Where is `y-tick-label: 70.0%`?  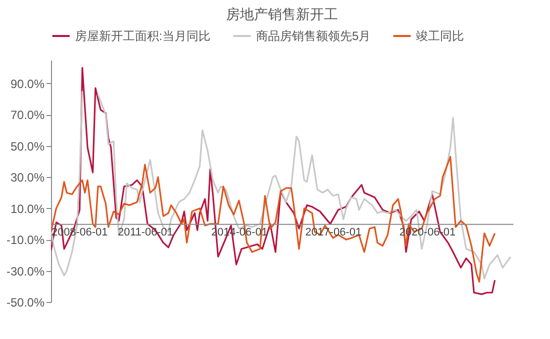 y-tick-label: 70.0% is located at coordinates (27, 115).